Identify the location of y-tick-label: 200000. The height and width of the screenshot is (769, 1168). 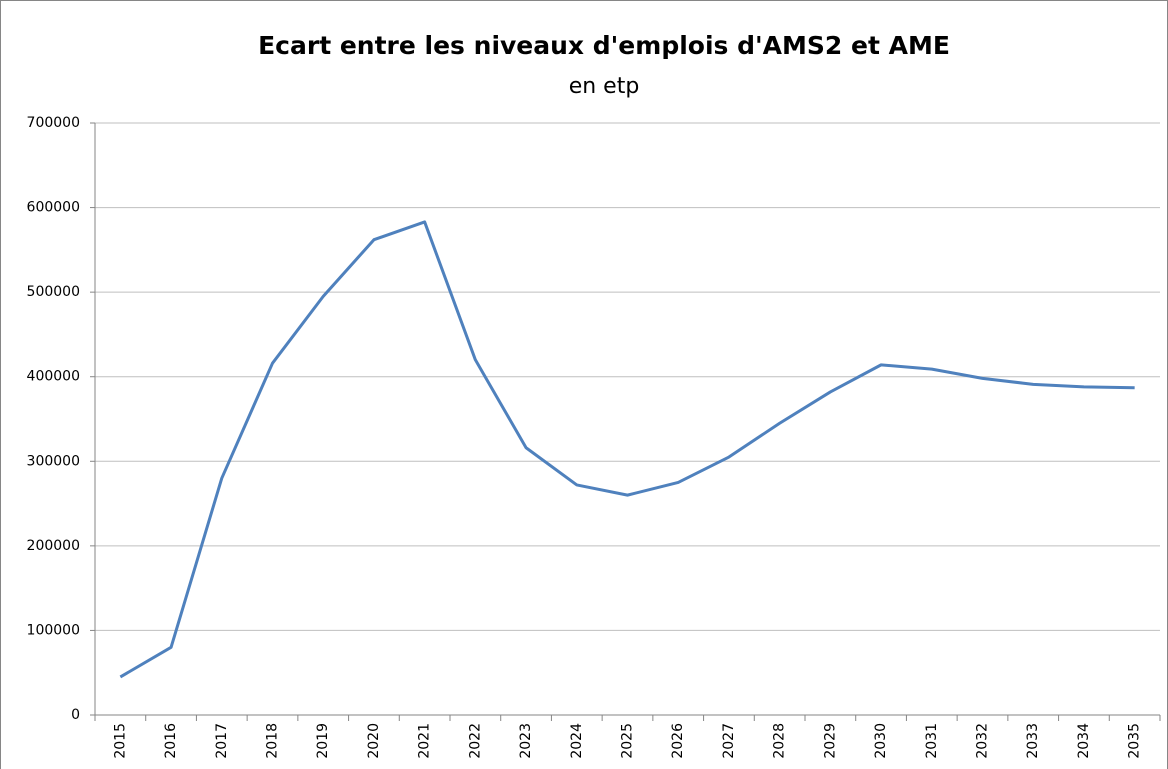
(53, 546).